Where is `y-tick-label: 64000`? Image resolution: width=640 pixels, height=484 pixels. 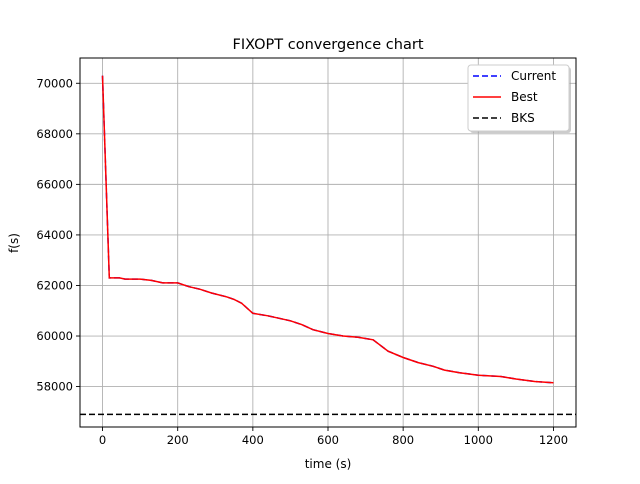 y-tick-label: 64000 is located at coordinates (54, 235).